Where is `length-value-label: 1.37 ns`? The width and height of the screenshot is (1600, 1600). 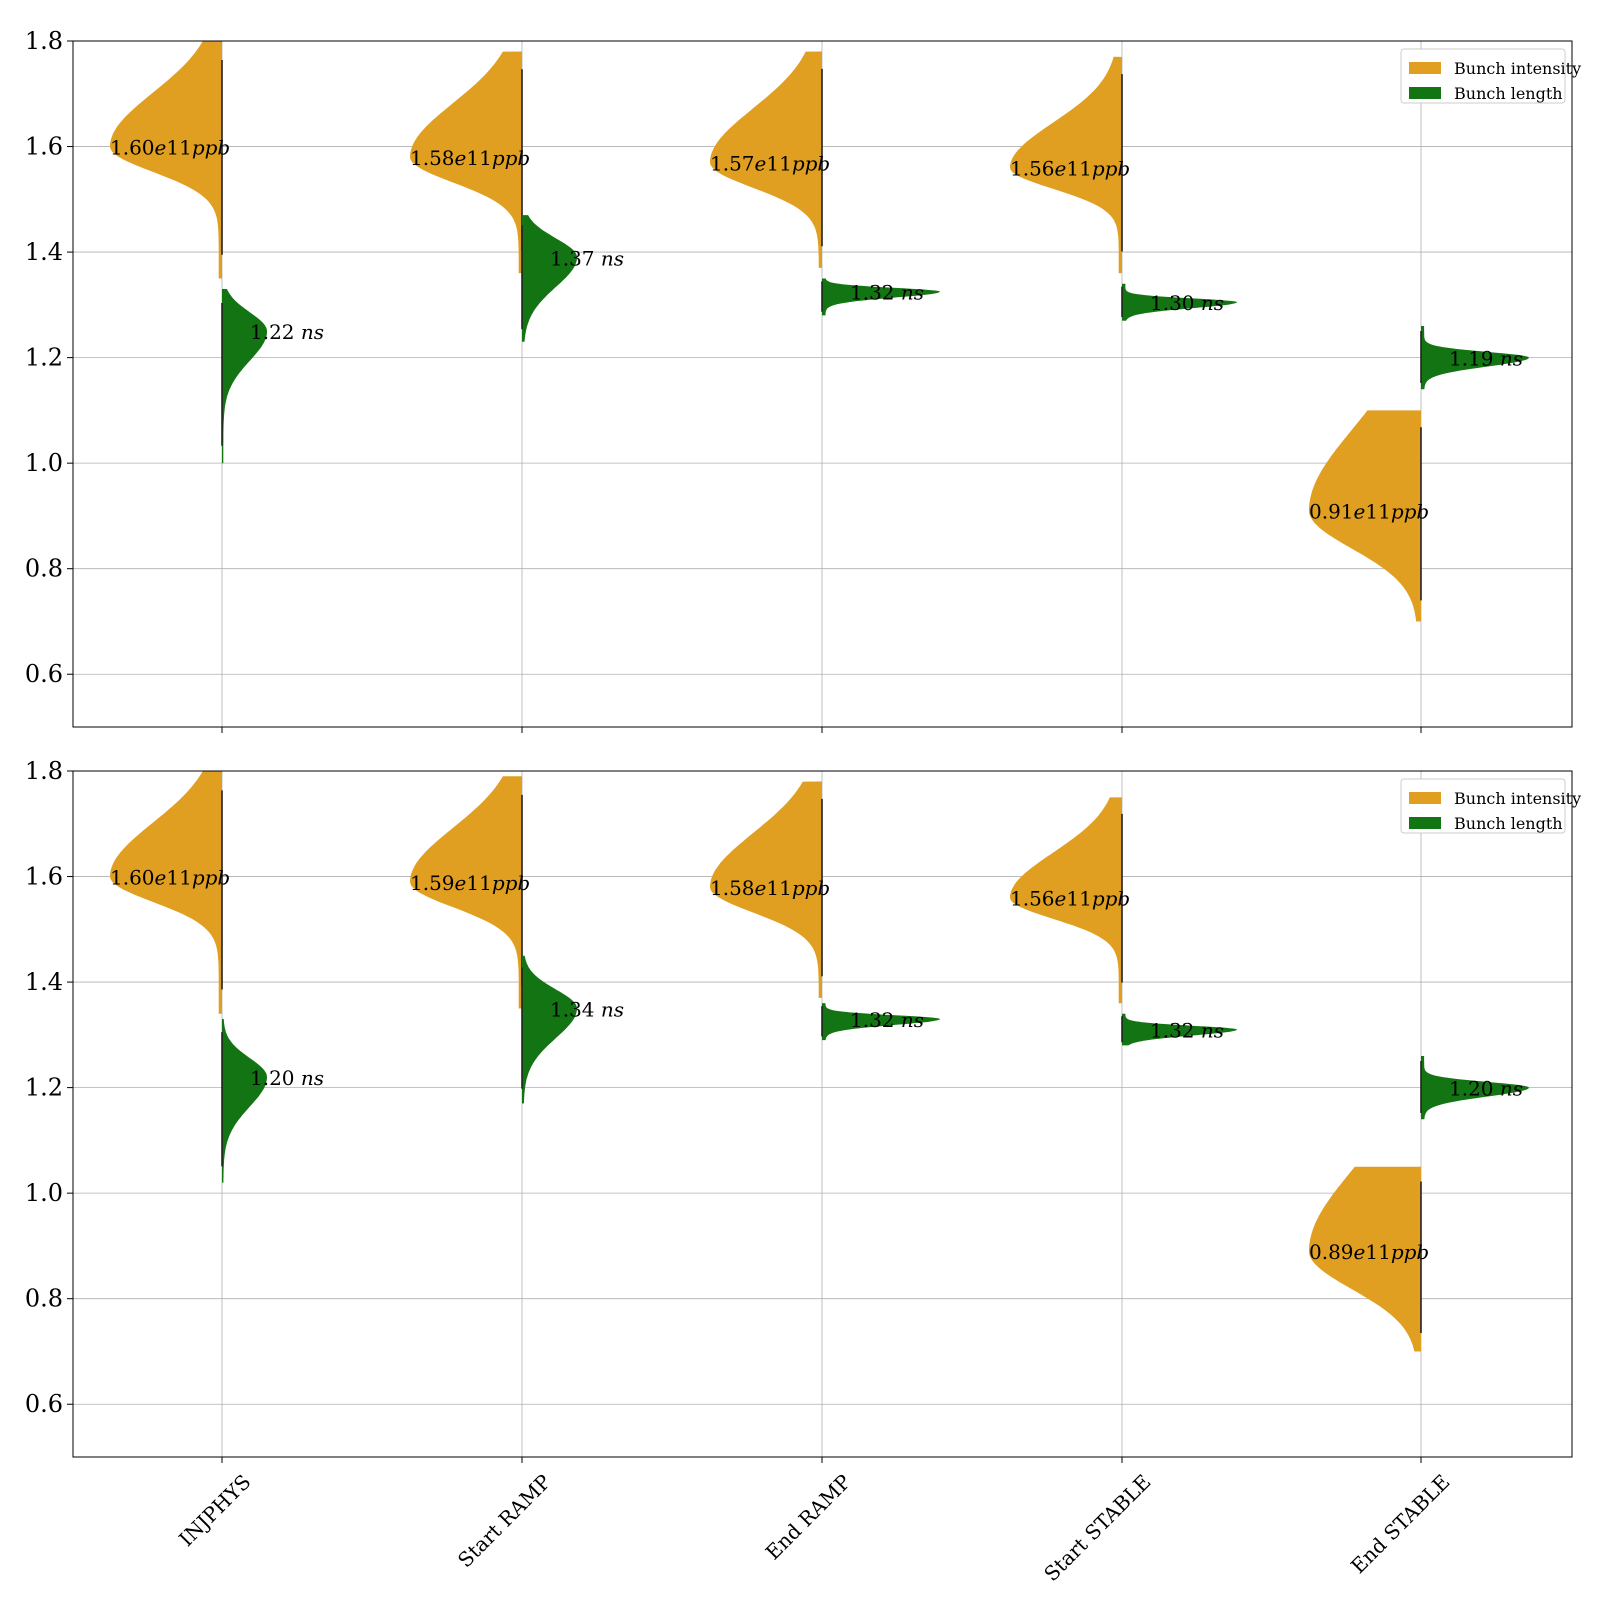
length-value-label: 1.37 ns is located at coordinates (587, 258).